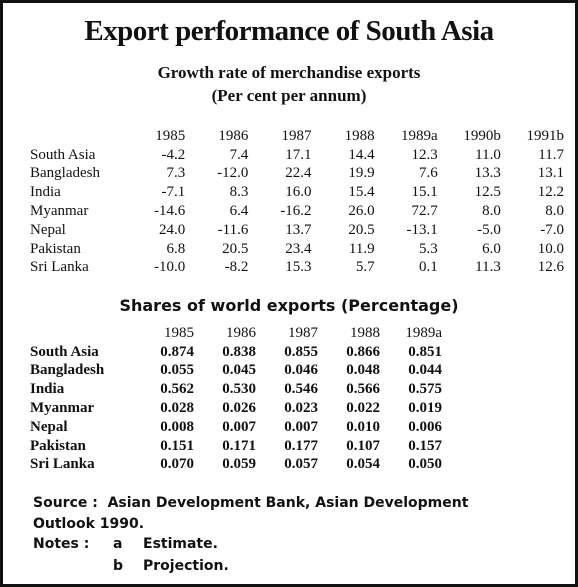 The width and height of the screenshot is (578, 587). What do you see at coordinates (172, 229) in the screenshot?
I see `cell: 24.0` at bounding box center [172, 229].